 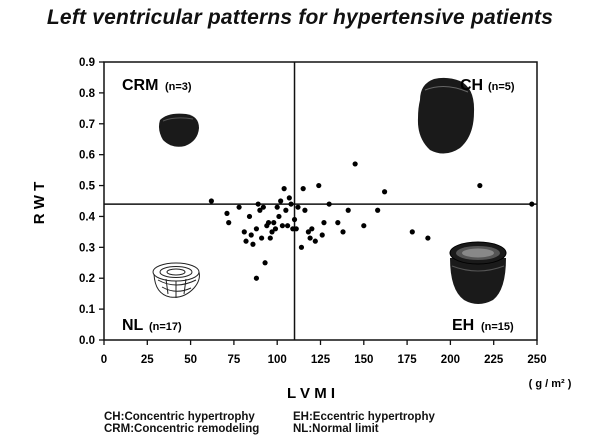 I want to click on data-points, so click(x=371, y=221).